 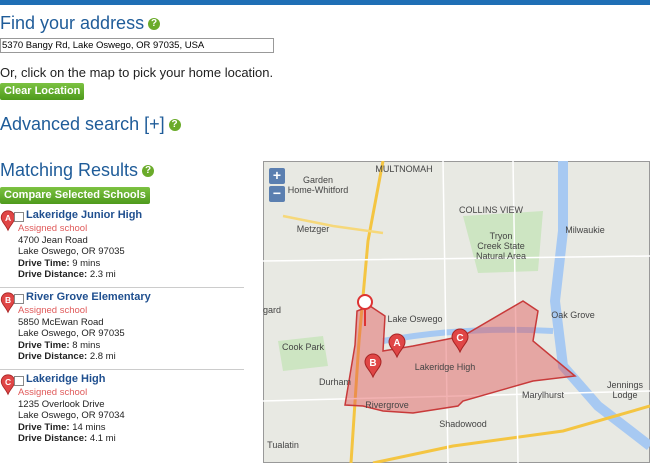 What do you see at coordinates (573, 315) in the screenshot?
I see `map-label: Oak Grove` at bounding box center [573, 315].